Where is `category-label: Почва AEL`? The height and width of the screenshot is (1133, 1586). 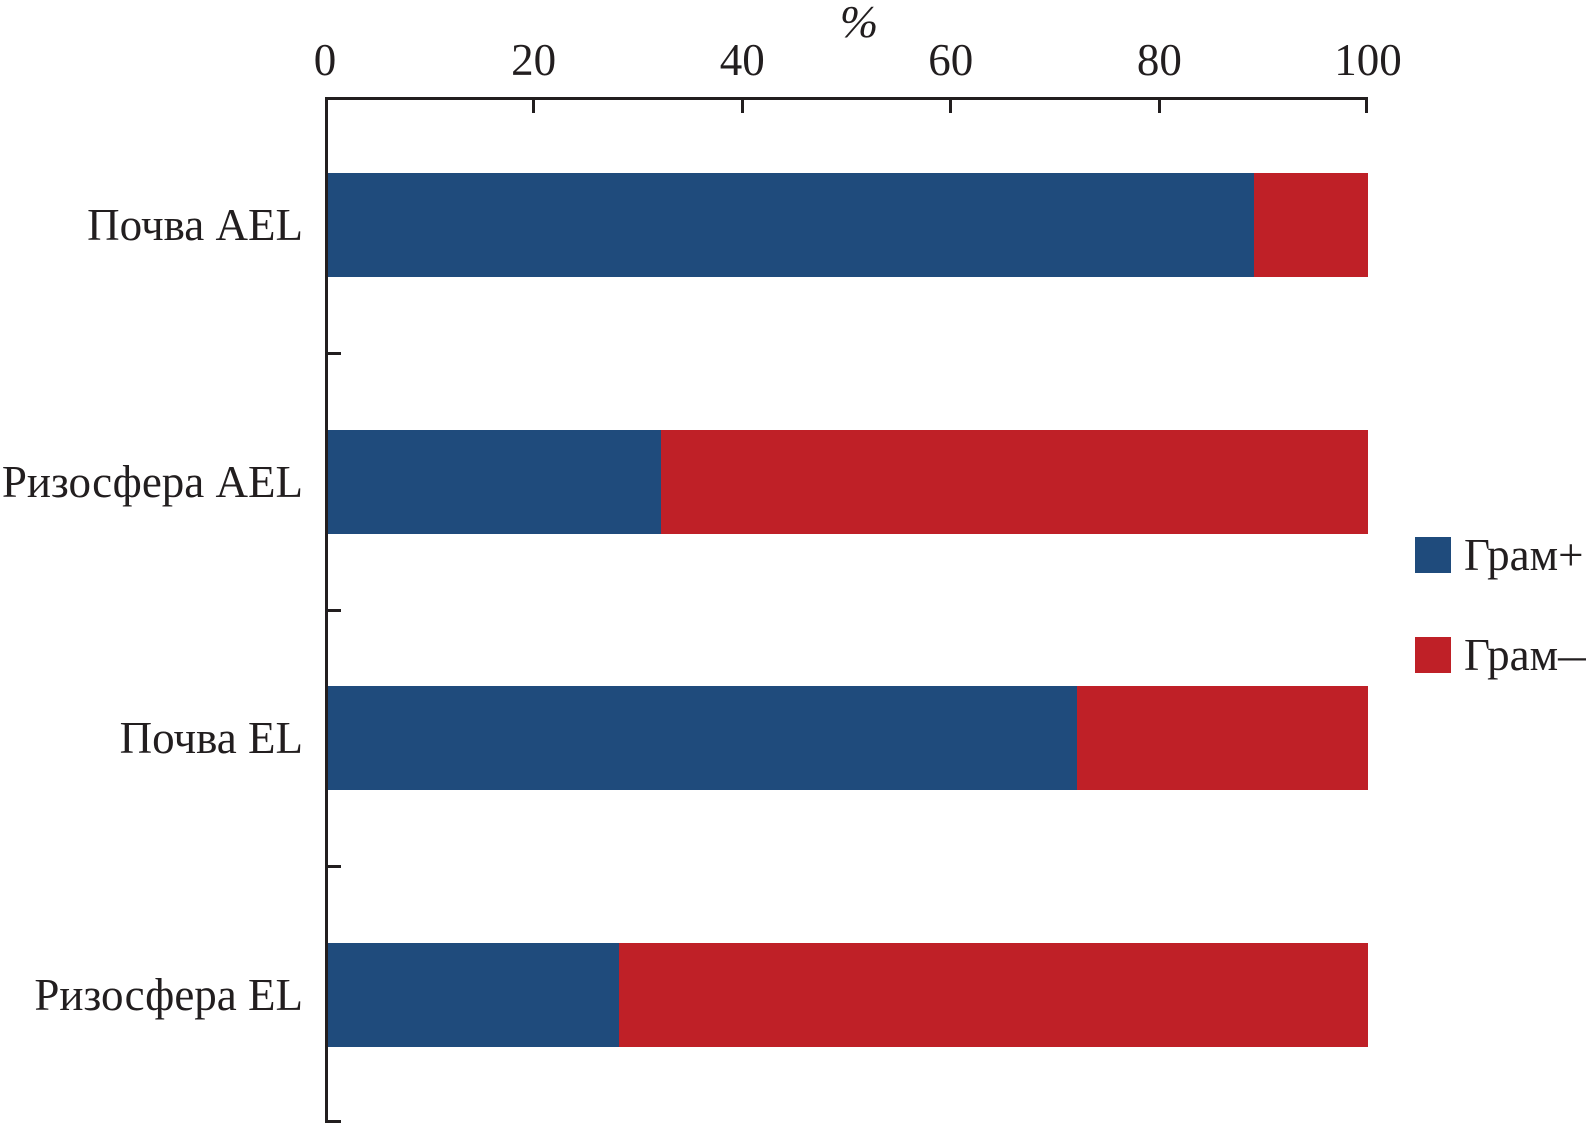 category-label: Почва AEL is located at coordinates (195, 225).